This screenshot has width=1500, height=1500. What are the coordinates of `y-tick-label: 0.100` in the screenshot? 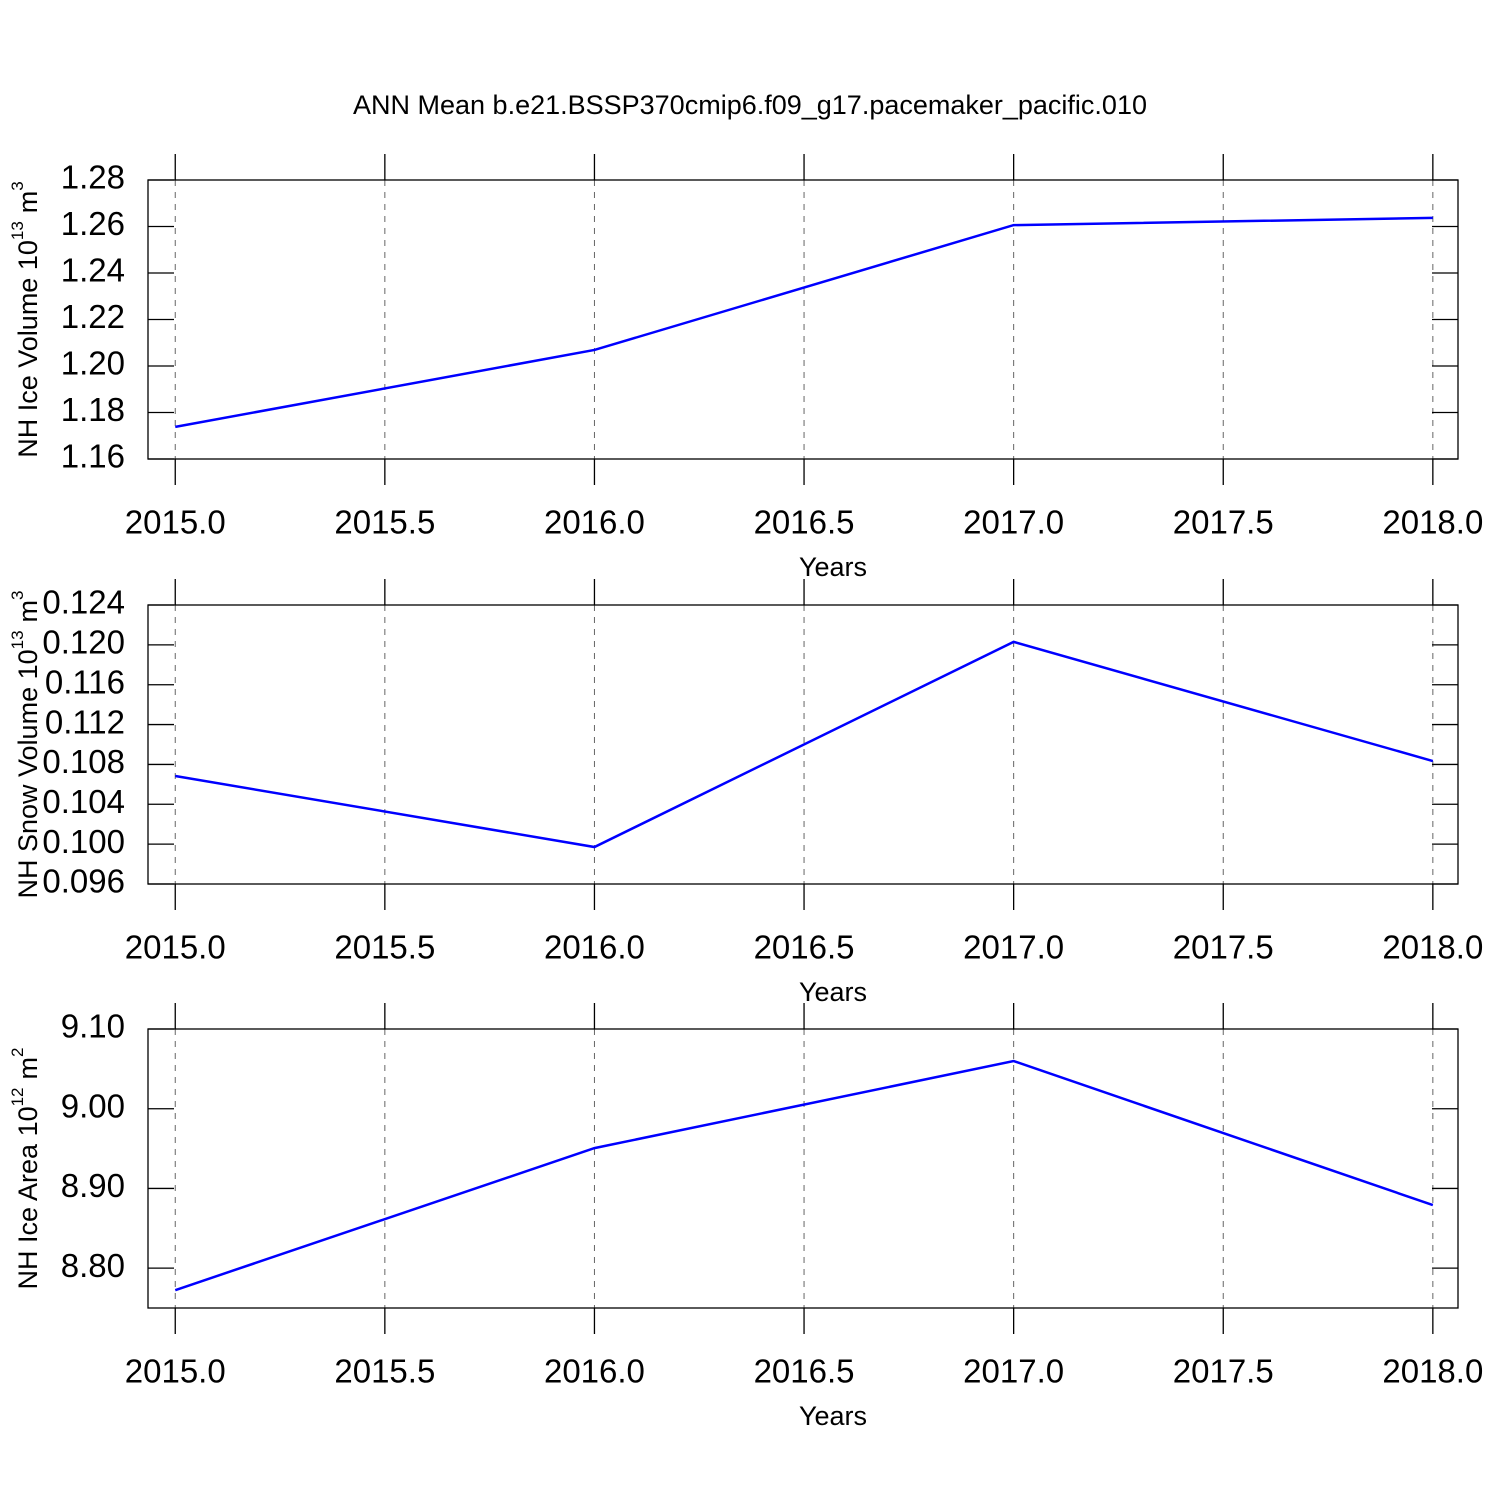 It's located at (83, 841).